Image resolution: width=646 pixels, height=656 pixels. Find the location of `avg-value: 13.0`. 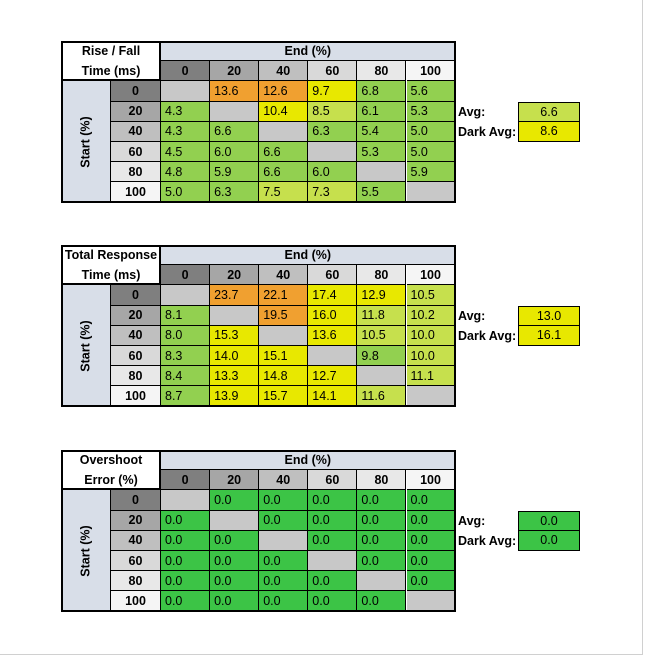

avg-value: 13.0 is located at coordinates (549, 315).